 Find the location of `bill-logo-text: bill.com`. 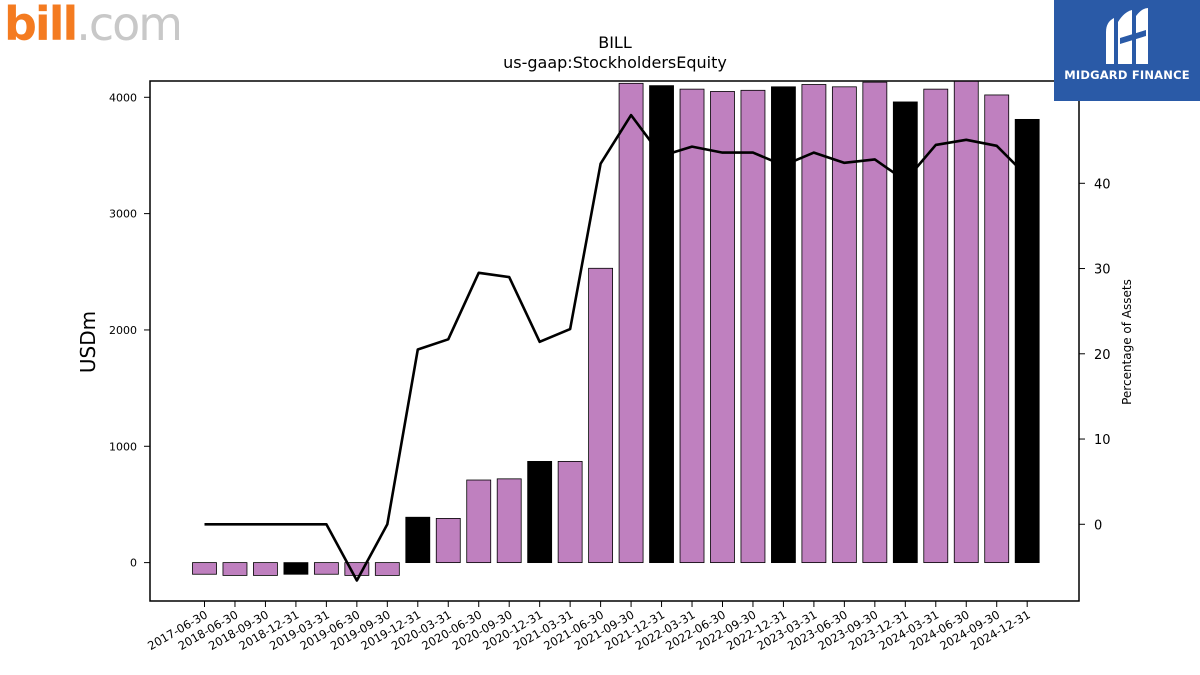

bill-logo-text: bill.com is located at coordinates (91, 24).